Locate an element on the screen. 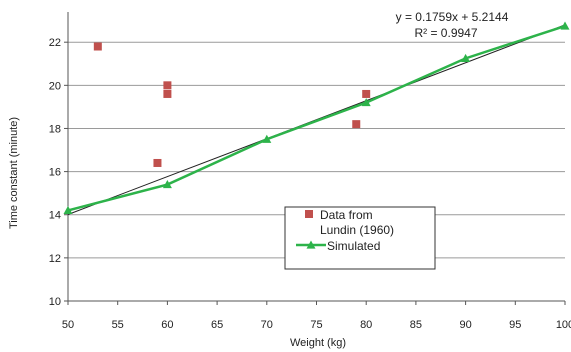  y-tick-label: 18 is located at coordinates (55, 129).